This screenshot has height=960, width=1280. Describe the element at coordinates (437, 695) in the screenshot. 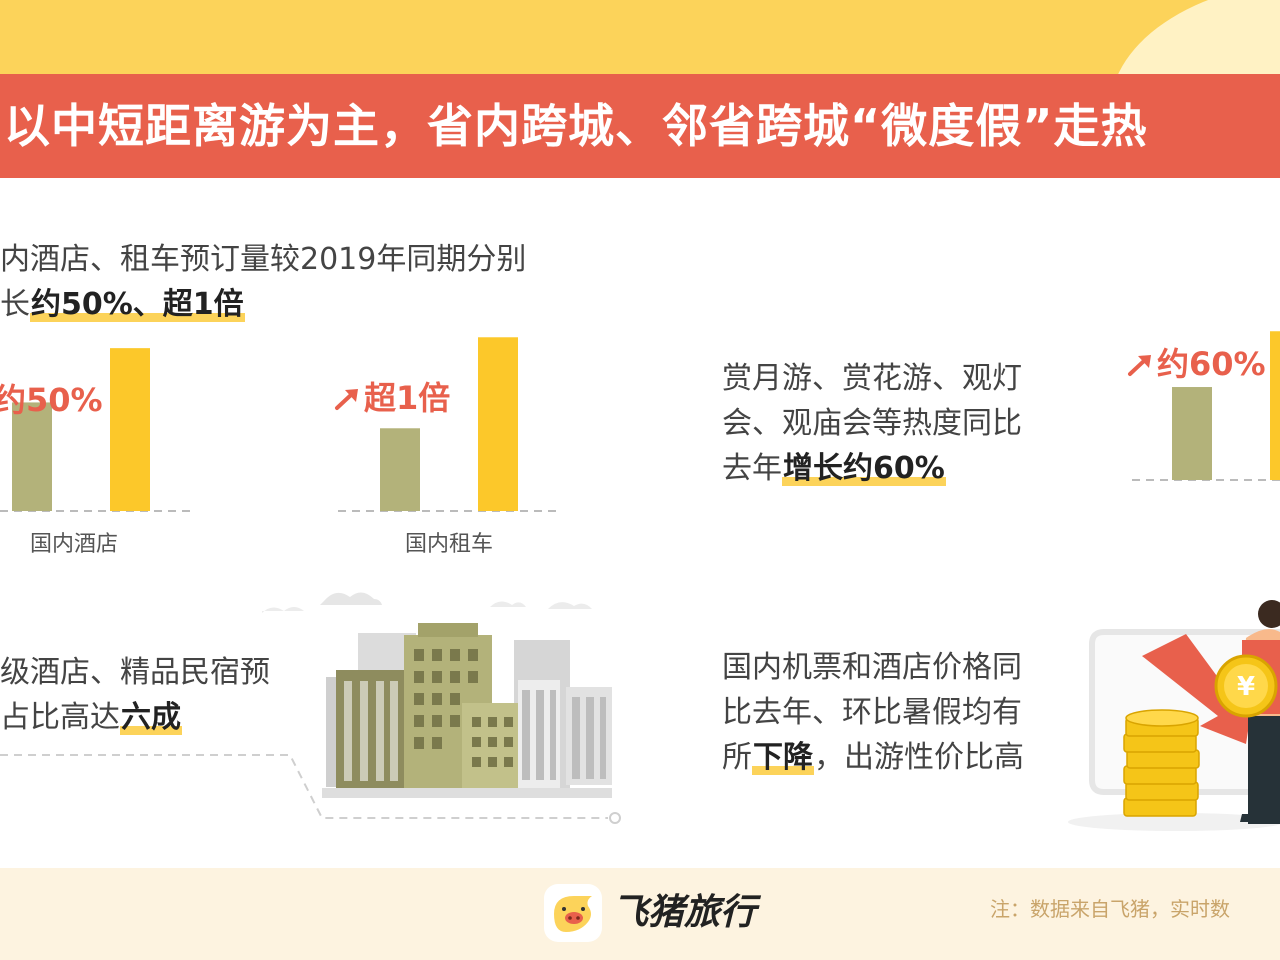

I see `city-buildings-illustration` at that location.